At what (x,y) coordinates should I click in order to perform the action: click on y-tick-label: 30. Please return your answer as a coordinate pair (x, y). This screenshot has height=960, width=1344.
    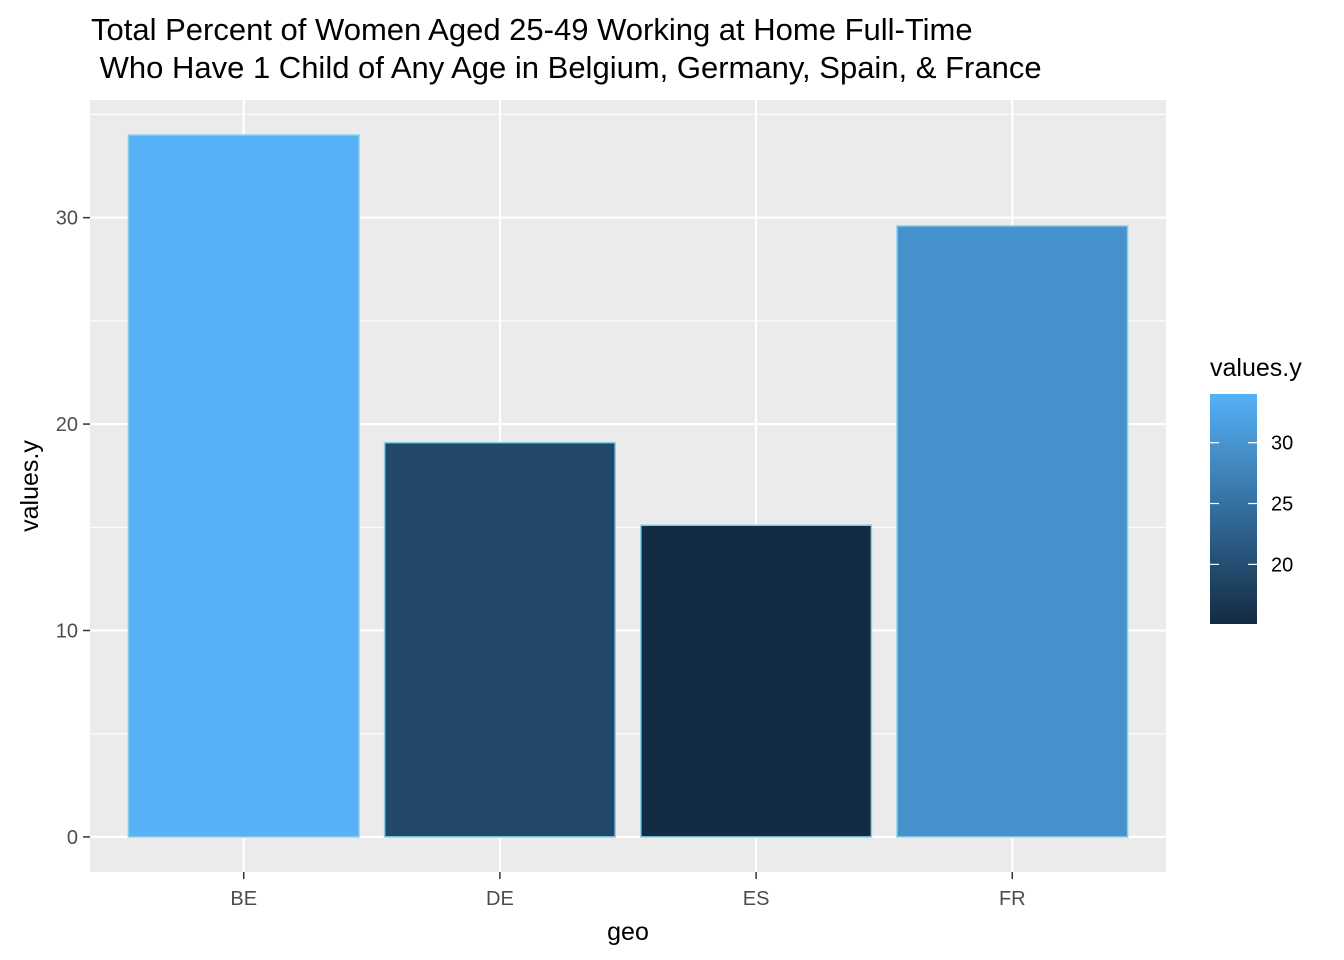
    Looking at the image, I should click on (67, 219).